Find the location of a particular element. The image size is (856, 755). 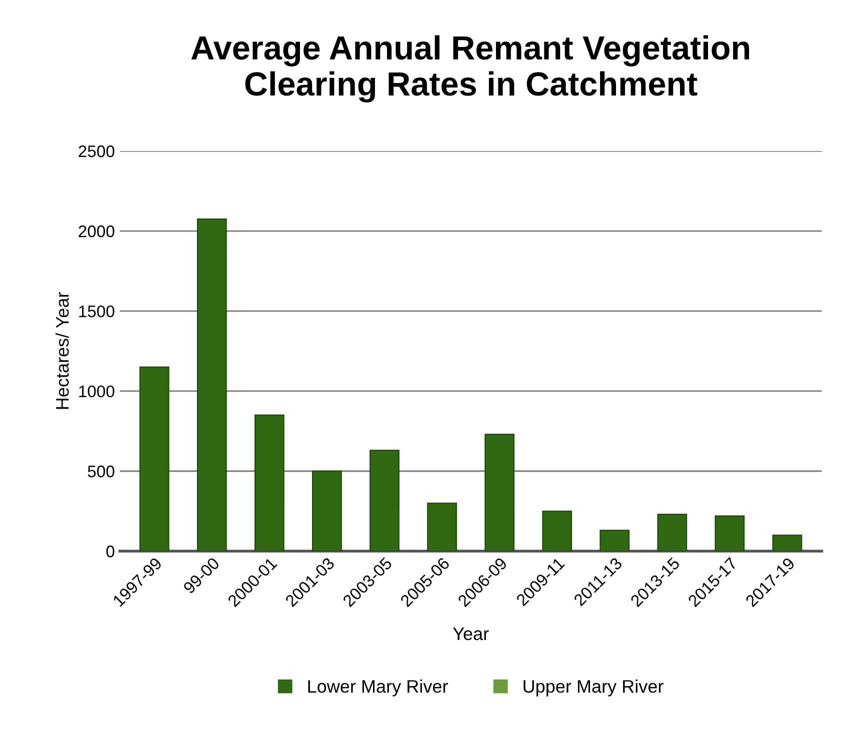

y-tick-label: 2500 is located at coordinates (96, 151).